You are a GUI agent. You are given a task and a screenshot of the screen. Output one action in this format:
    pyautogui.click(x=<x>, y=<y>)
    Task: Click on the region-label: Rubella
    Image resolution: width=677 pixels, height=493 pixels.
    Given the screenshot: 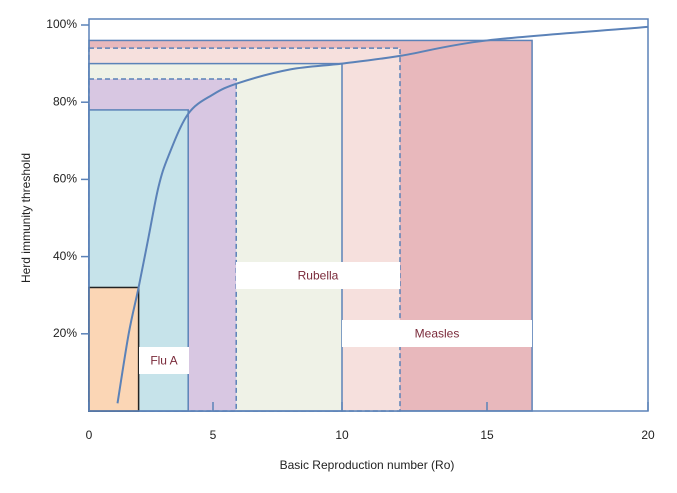 What is the action you would take?
    pyautogui.click(x=318, y=276)
    